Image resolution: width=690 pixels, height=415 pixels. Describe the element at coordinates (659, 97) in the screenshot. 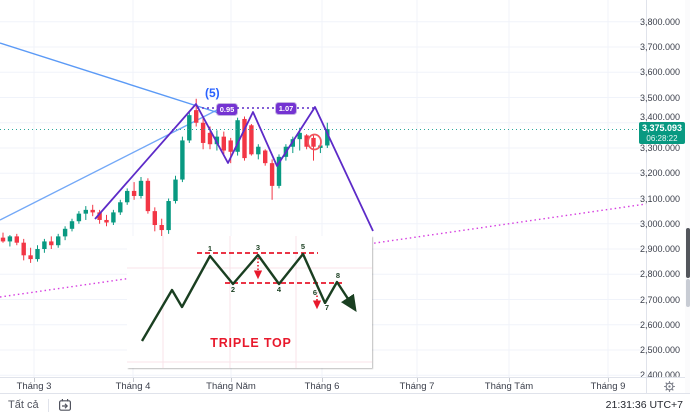

I see `price-tick-label: 3,500.000` at that location.